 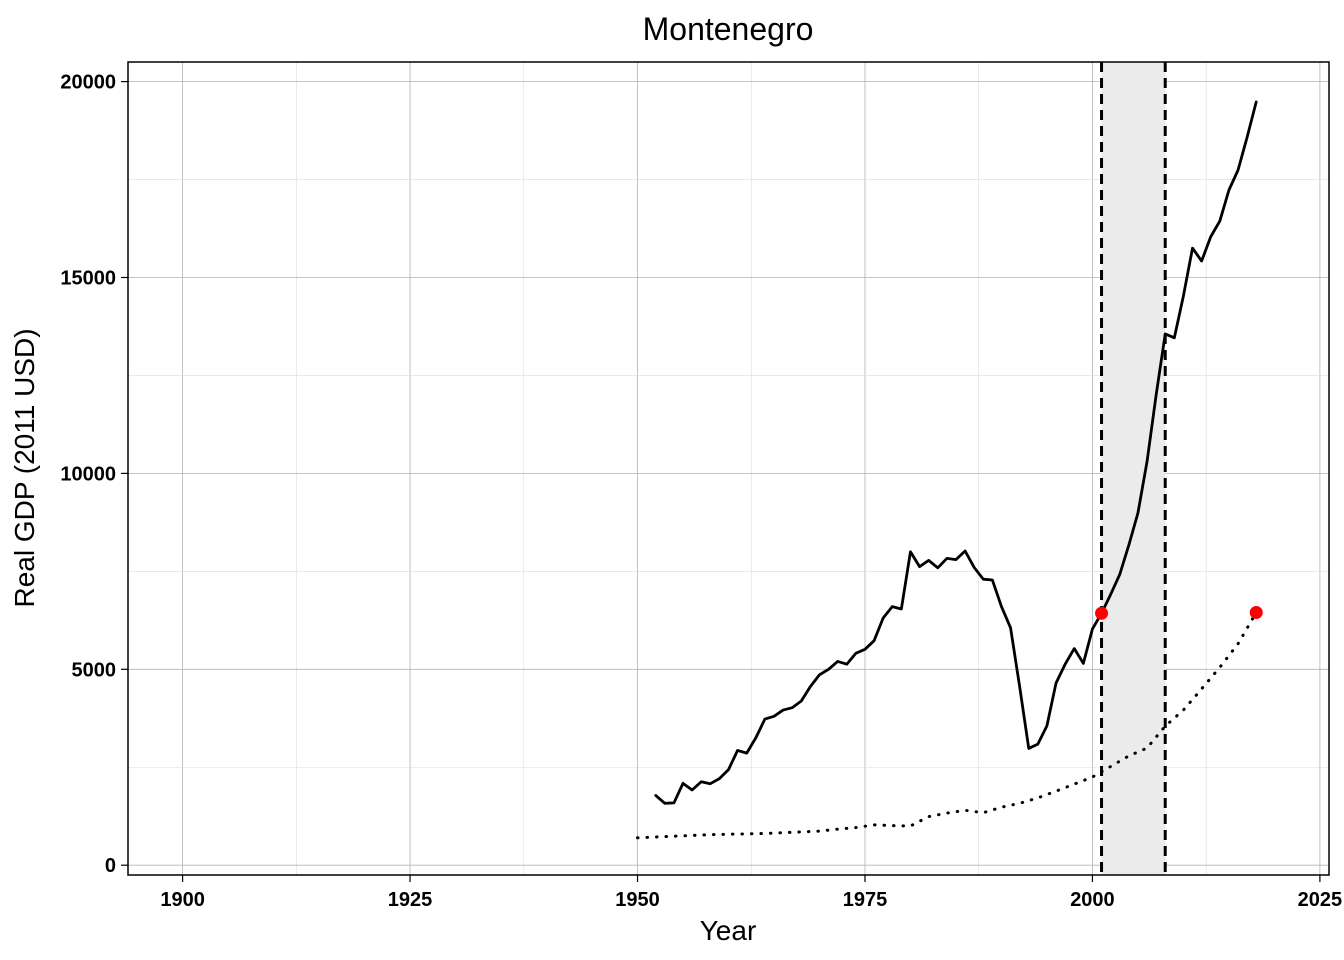 I want to click on shaded-band, so click(x=1133, y=468).